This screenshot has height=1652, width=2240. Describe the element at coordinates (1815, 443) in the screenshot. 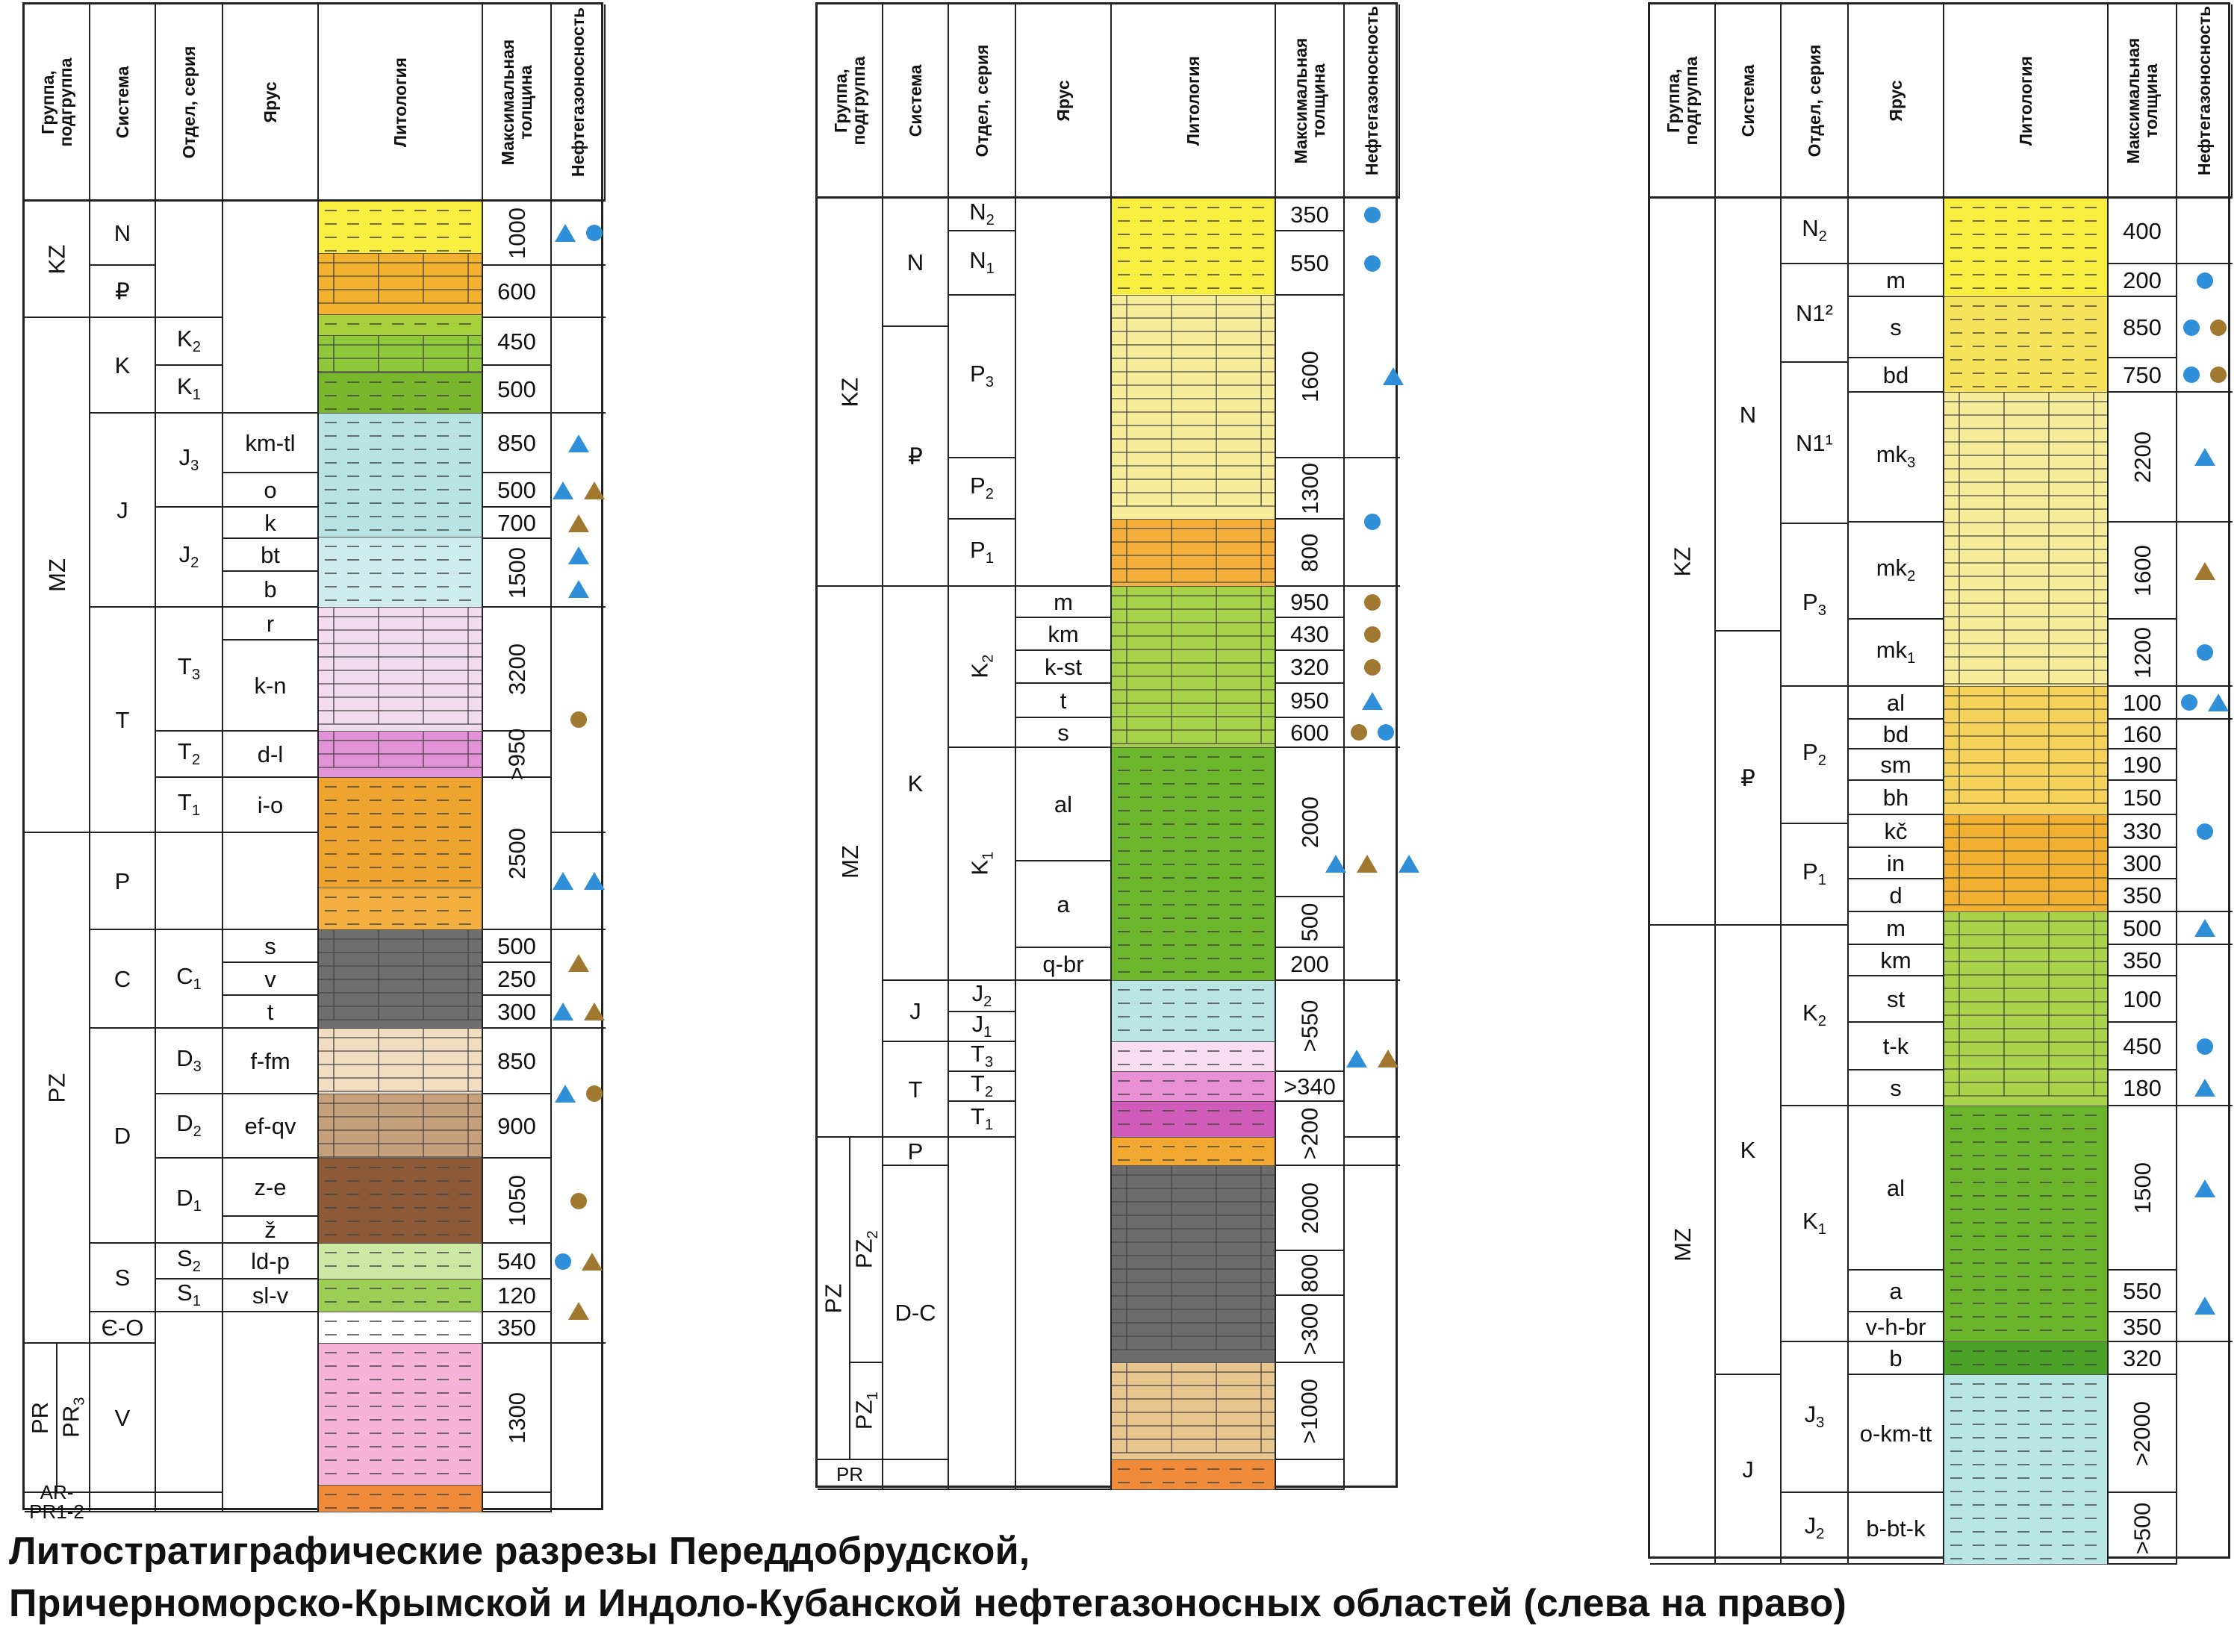

I see `series-cell: N1¹` at that location.